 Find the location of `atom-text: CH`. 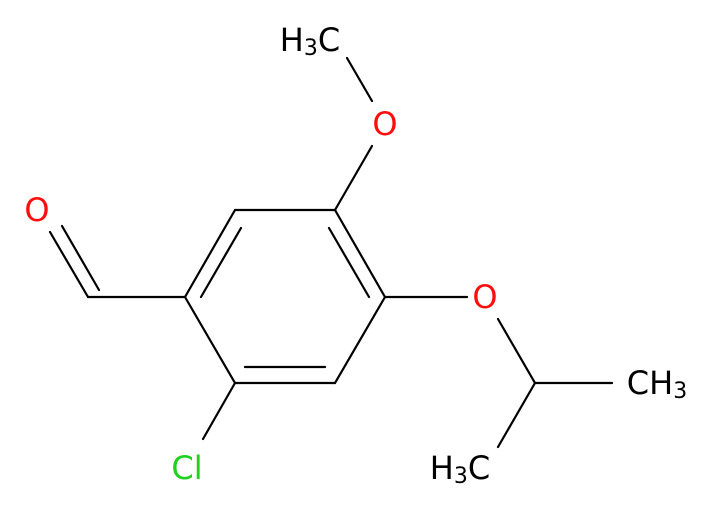

atom-text: CH is located at coordinates (650, 383).